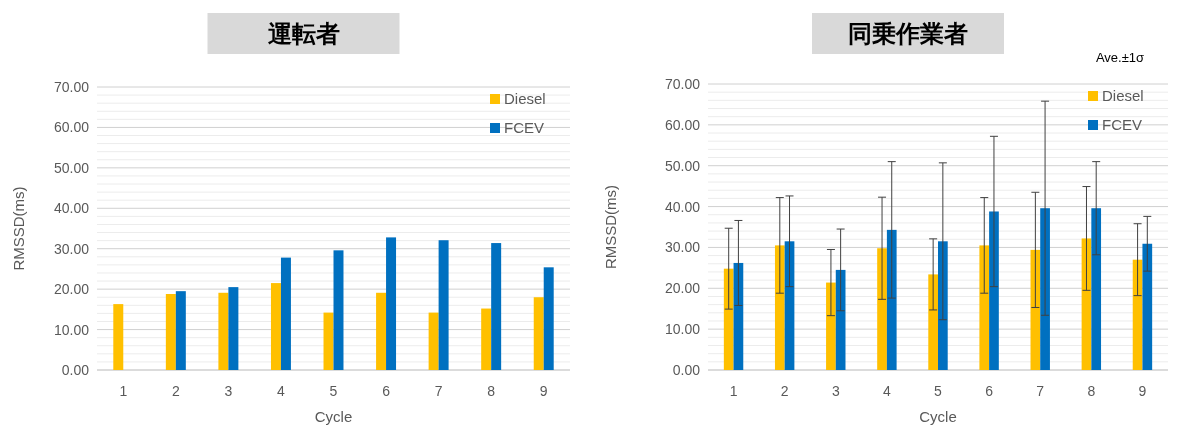 This screenshot has height=425, width=1184. Describe the element at coordinates (303, 33) in the screenshot. I see `chart-title: 運転者` at that location.